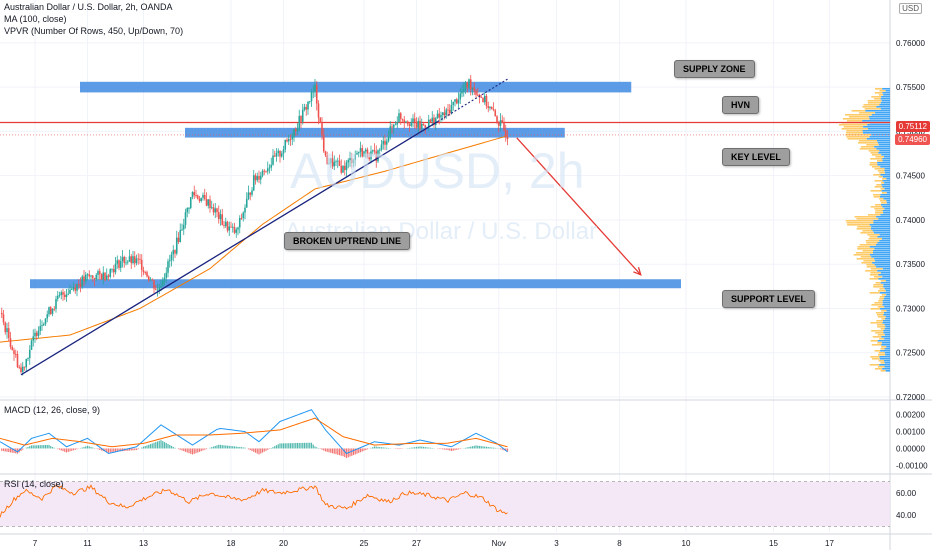  What do you see at coordinates (94, 31) in the screenshot?
I see `vpvr-indicator-label: VPVR (Number Of Rows, 450, Up/Down, 70)` at bounding box center [94, 31].